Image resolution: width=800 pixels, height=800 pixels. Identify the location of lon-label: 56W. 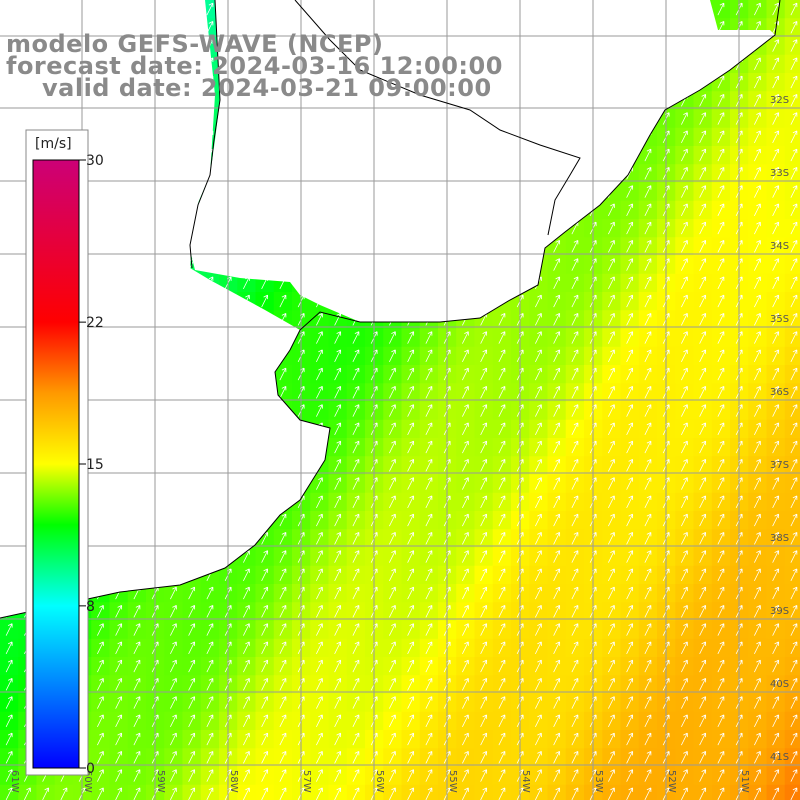
(379, 781).